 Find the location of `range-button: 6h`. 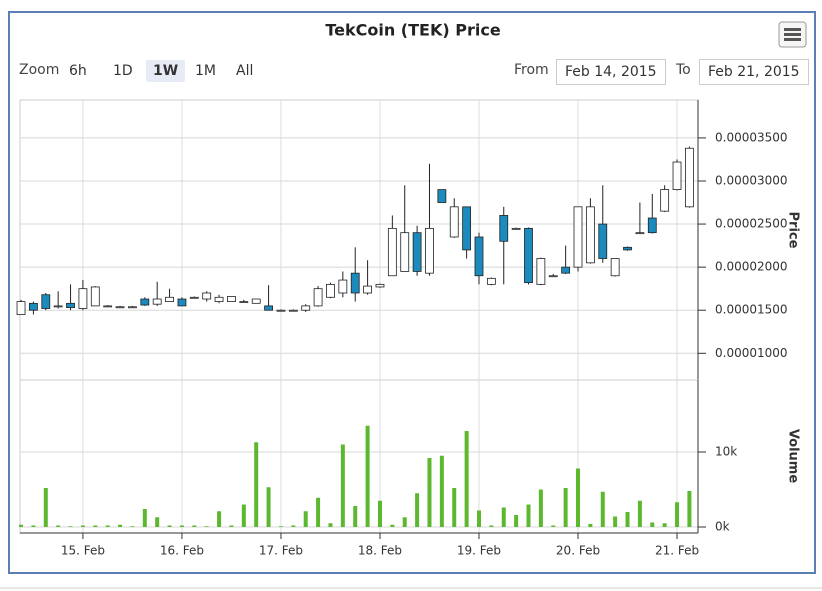

range-button: 6h is located at coordinates (78, 71).